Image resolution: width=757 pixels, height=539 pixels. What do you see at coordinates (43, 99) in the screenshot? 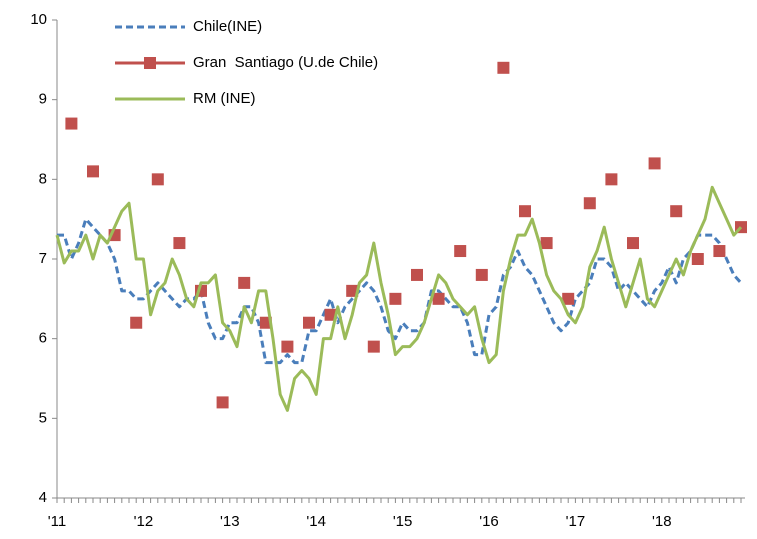
I see `y-tick-label: 9` at bounding box center [43, 99].